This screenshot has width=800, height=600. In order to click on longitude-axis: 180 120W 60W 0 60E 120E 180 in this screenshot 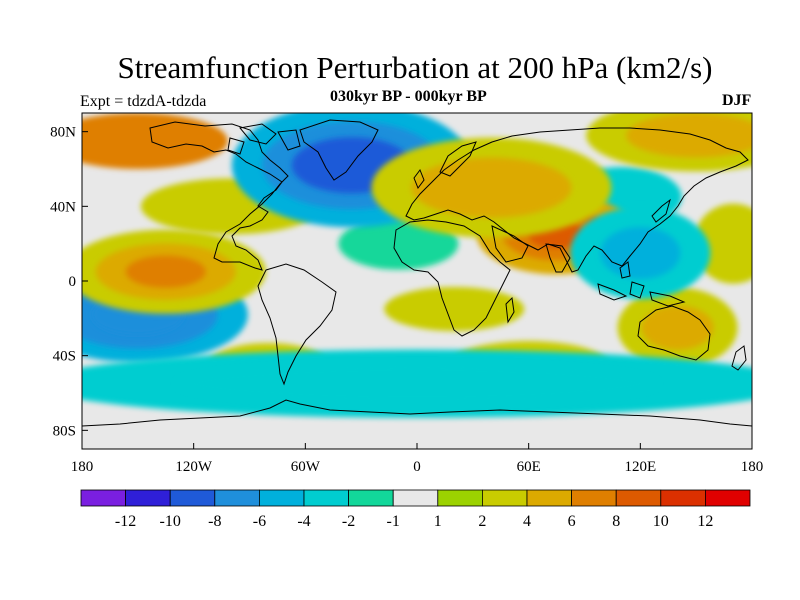, I will do `click(417, 459)`.